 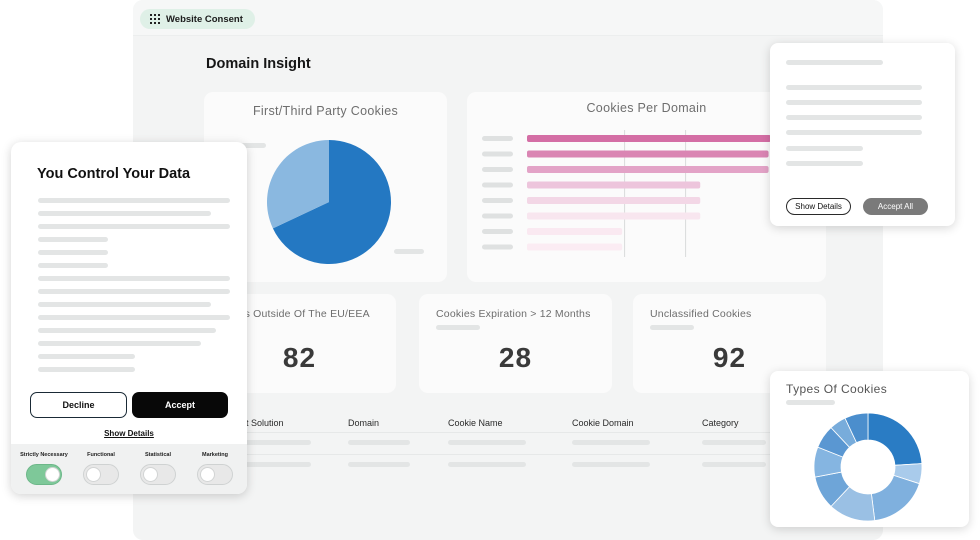 I want to click on kpi-value: 82, so click(x=299, y=357).